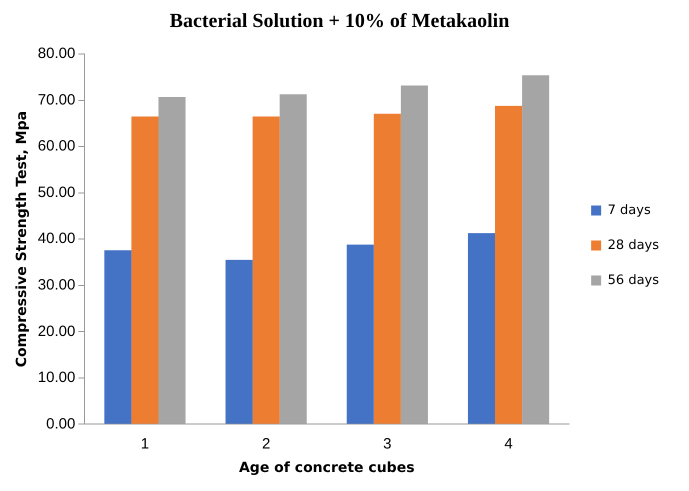  Describe the element at coordinates (266, 443) in the screenshot. I see `x-tick-label: 2` at that location.